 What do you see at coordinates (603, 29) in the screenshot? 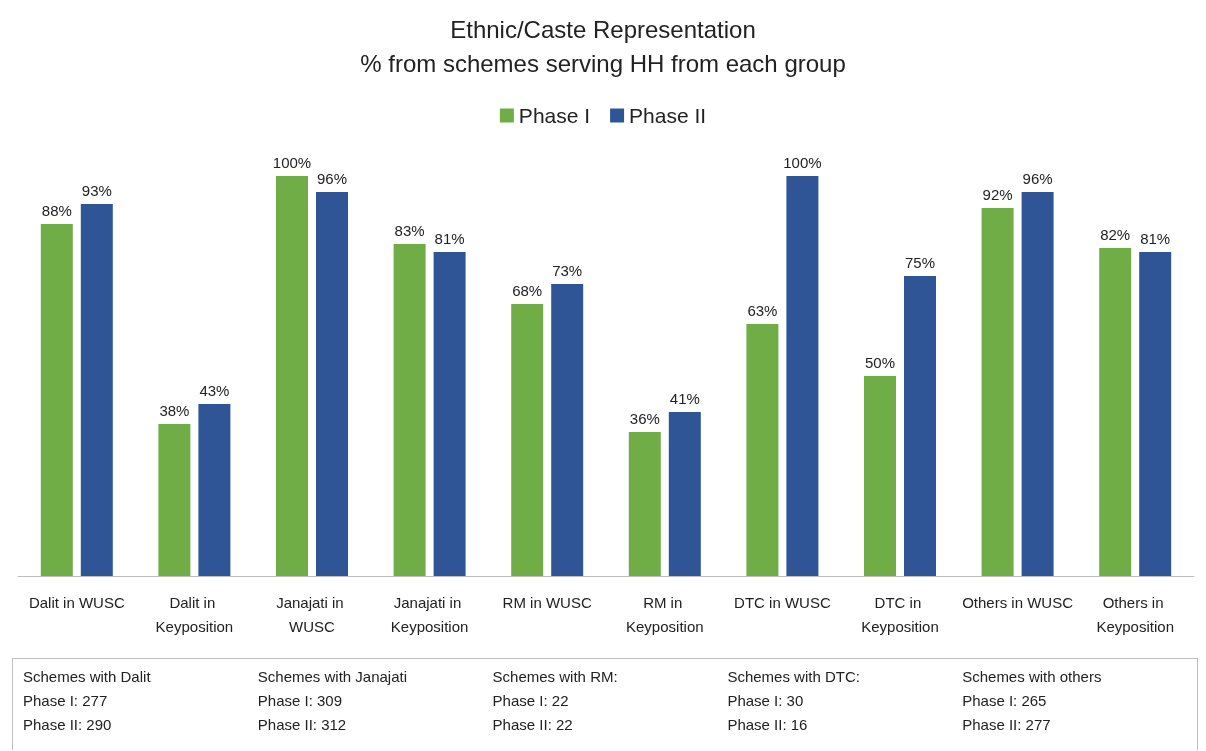
I see `chart-title: Ethnic/Caste Representation` at bounding box center [603, 29].